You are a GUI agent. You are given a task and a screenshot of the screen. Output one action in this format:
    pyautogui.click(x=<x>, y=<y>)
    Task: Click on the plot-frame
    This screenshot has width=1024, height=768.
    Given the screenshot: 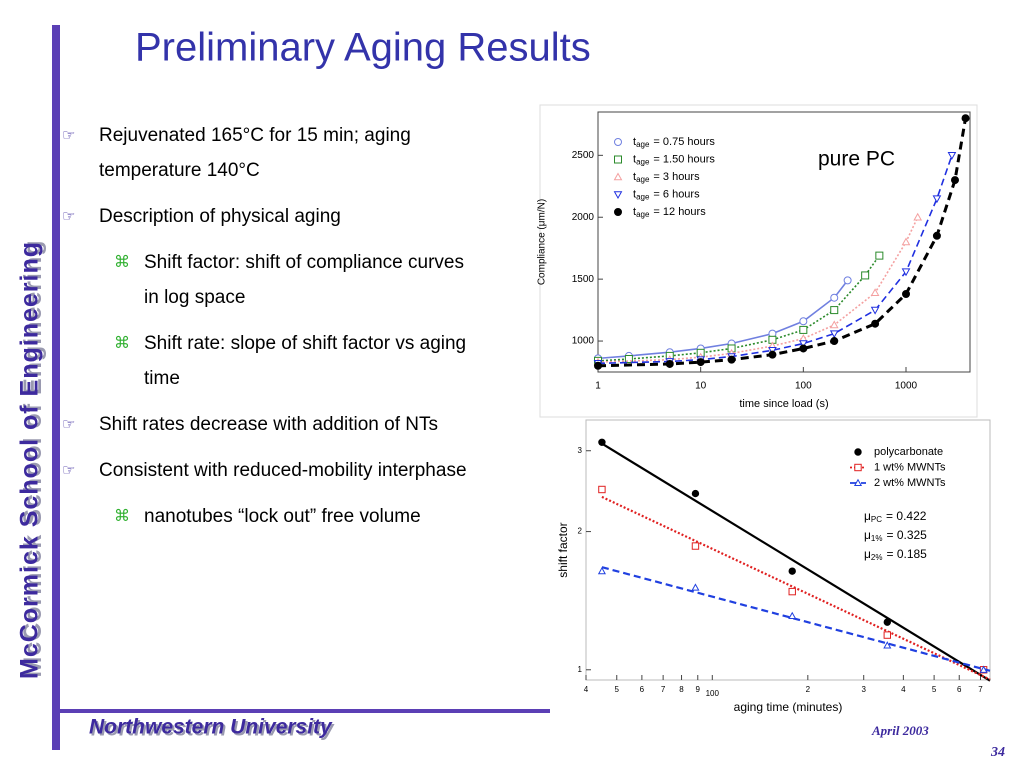 What is the action you would take?
    pyautogui.click(x=788, y=550)
    